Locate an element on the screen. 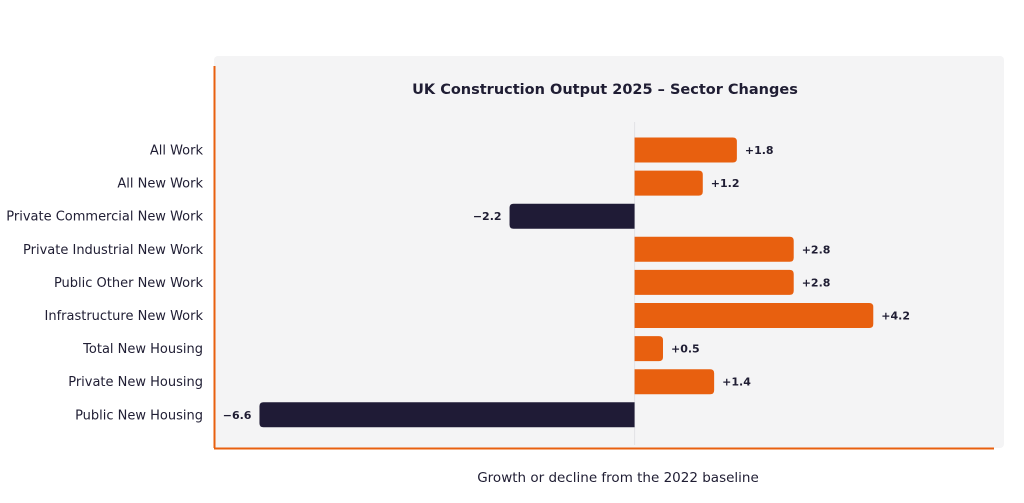 The image size is (1024, 503). category-label-5: Infrastructure New Work is located at coordinates (124, 316).